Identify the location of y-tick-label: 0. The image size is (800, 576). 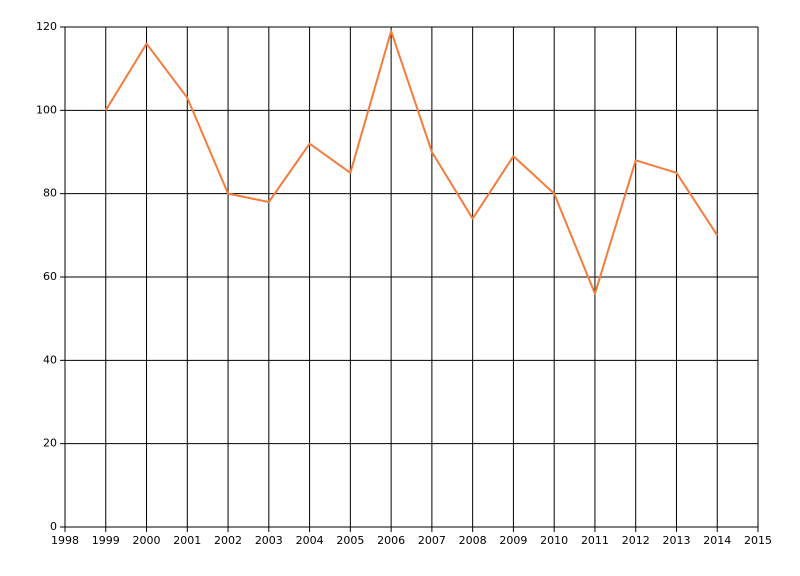
(53, 526).